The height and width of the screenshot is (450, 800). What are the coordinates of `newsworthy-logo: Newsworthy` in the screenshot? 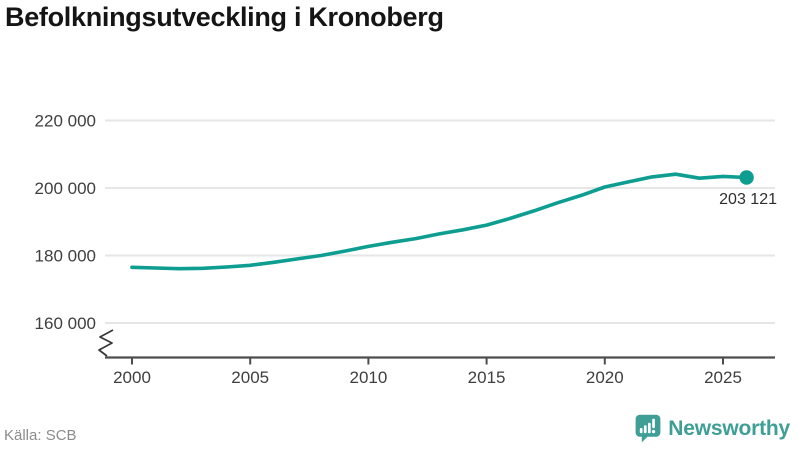 It's located at (712, 428).